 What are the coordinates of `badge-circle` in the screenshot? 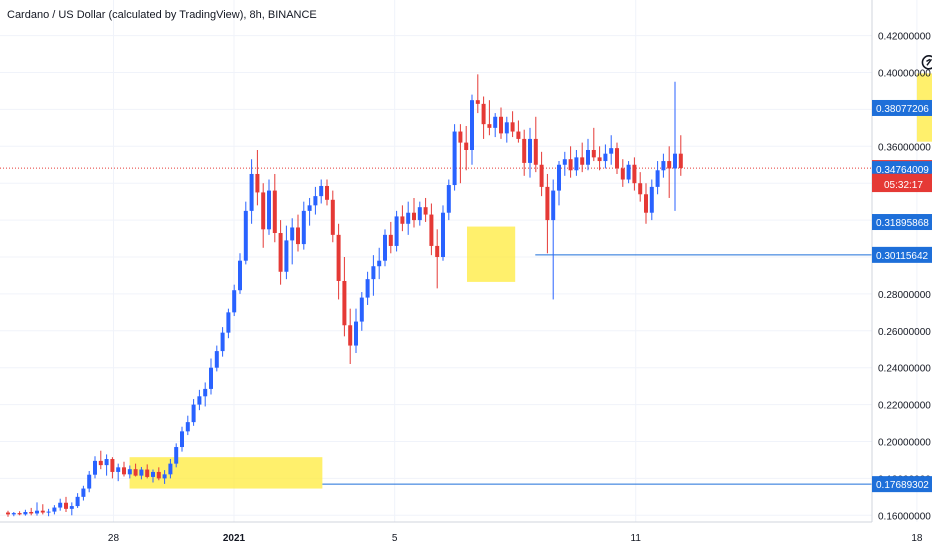 It's located at (926, 62).